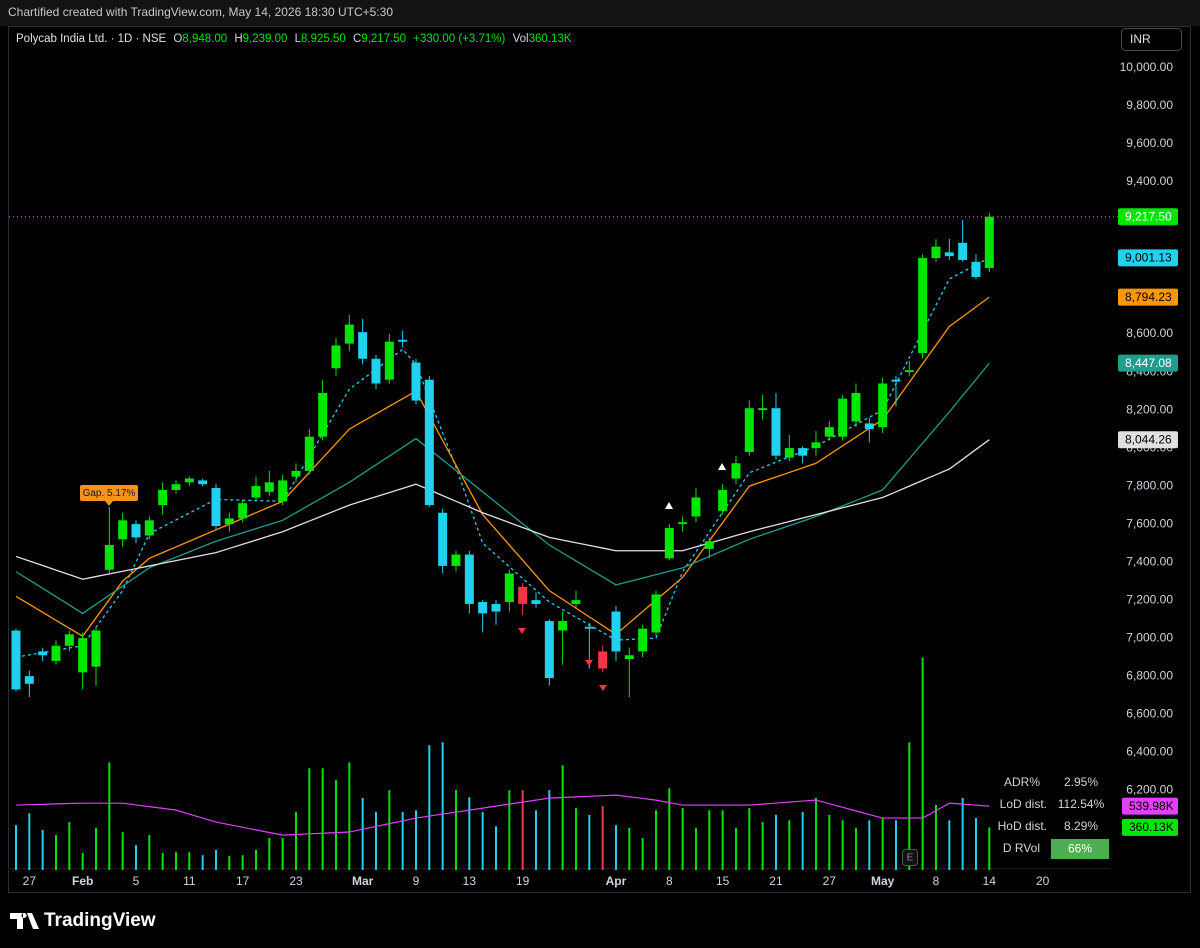 This screenshot has height=948, width=1200. What do you see at coordinates (1148, 258) in the screenshot?
I see `price-tag-label: 9,001.13` at bounding box center [1148, 258].